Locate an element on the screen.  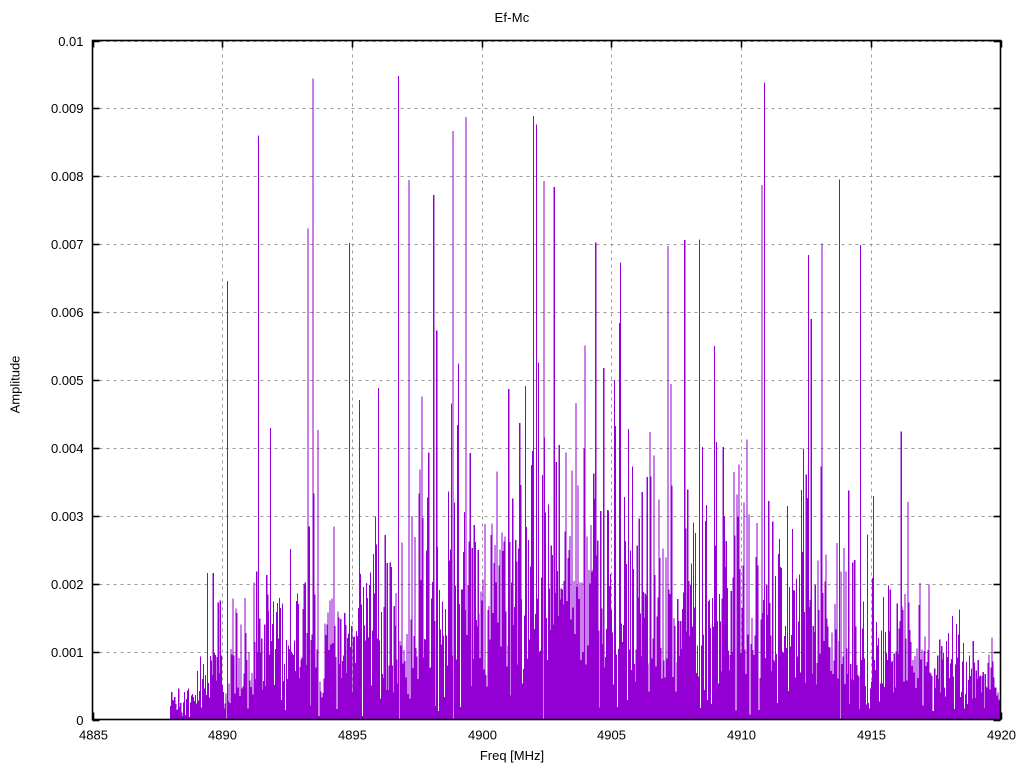
y-tick-label: 0.007 is located at coordinates (67, 244).